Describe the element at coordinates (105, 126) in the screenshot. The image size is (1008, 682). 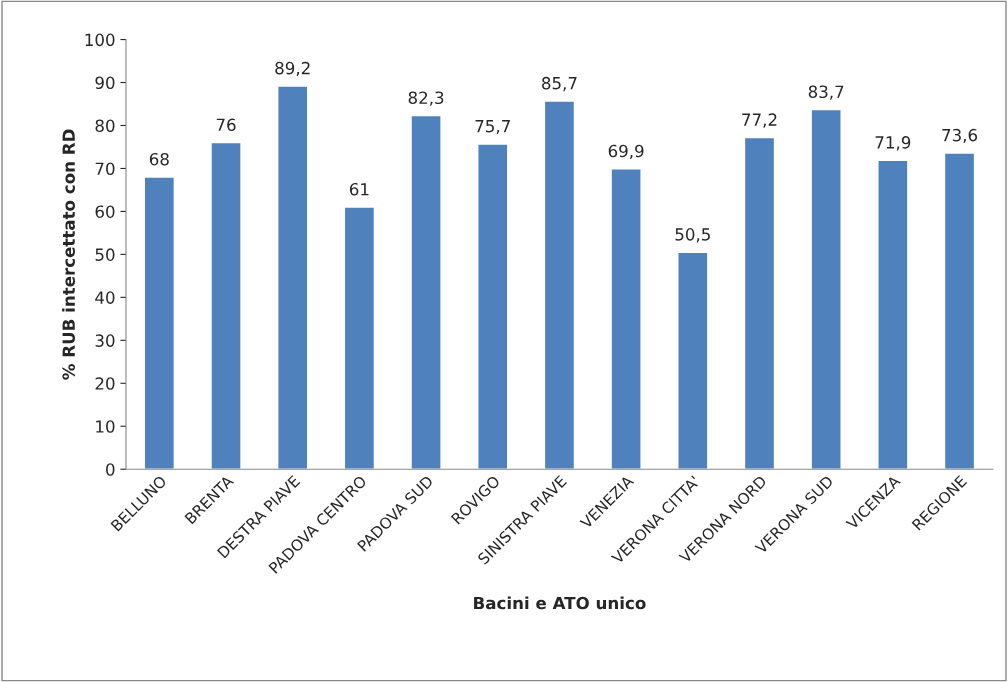
I see `y-tick-label: 80` at that location.